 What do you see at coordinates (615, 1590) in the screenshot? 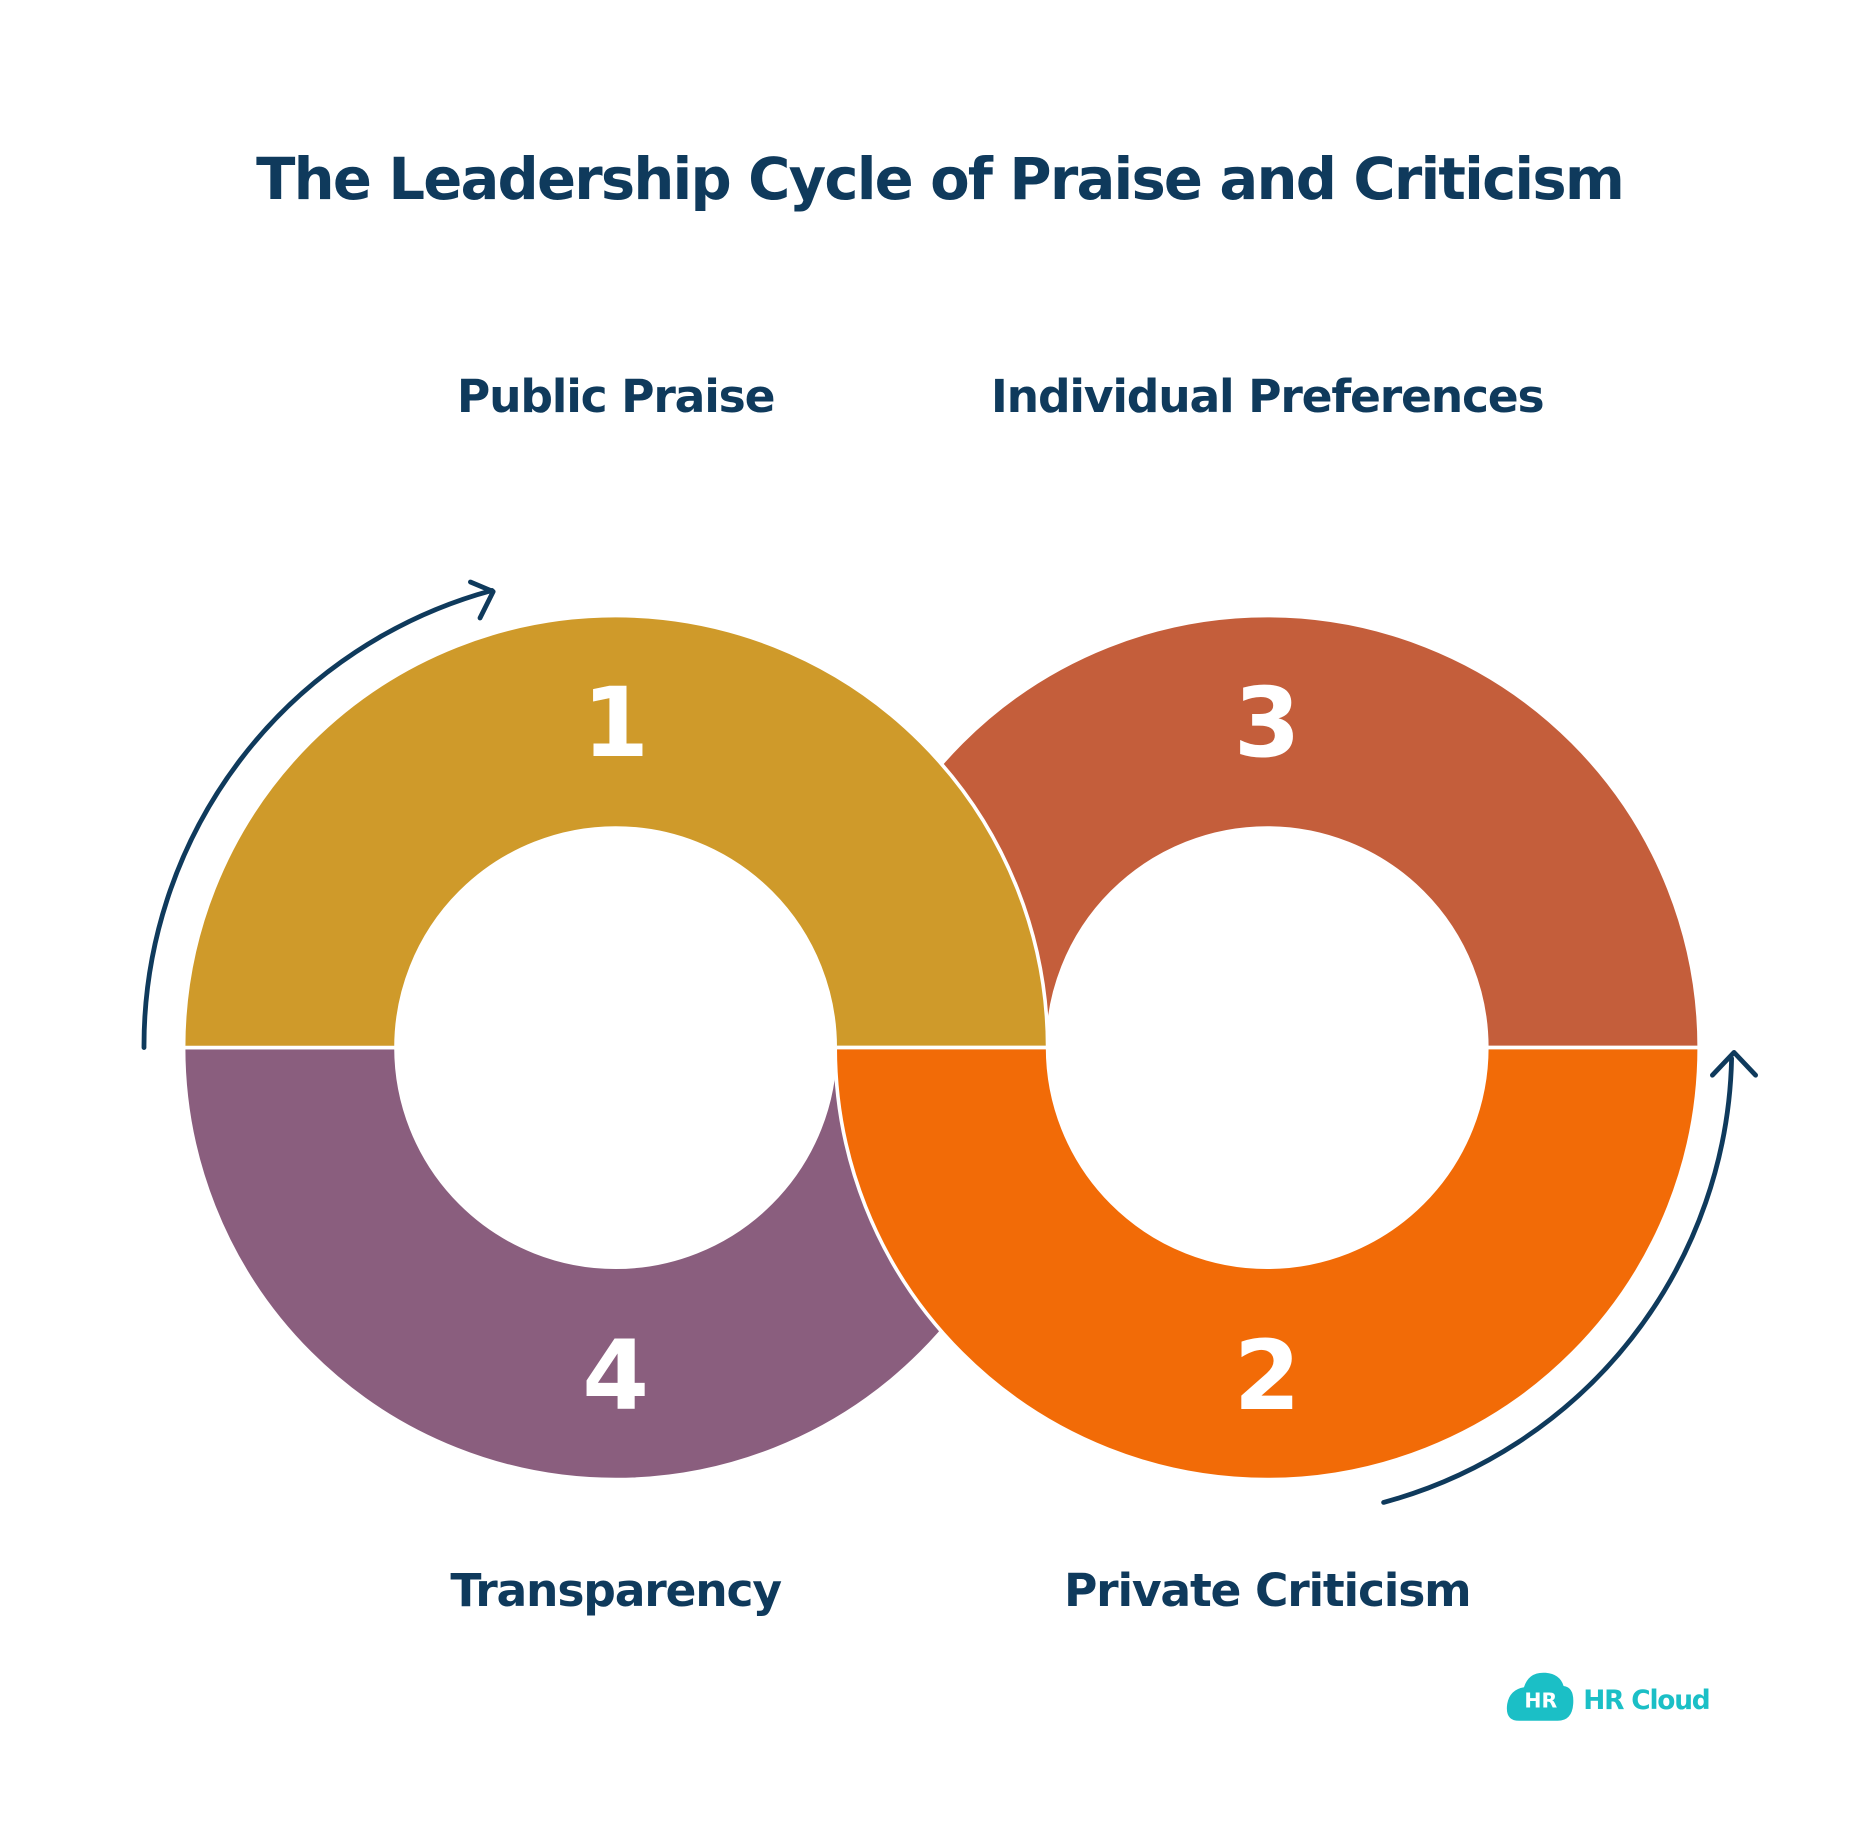
I see `step-label: Transparency` at bounding box center [615, 1590].